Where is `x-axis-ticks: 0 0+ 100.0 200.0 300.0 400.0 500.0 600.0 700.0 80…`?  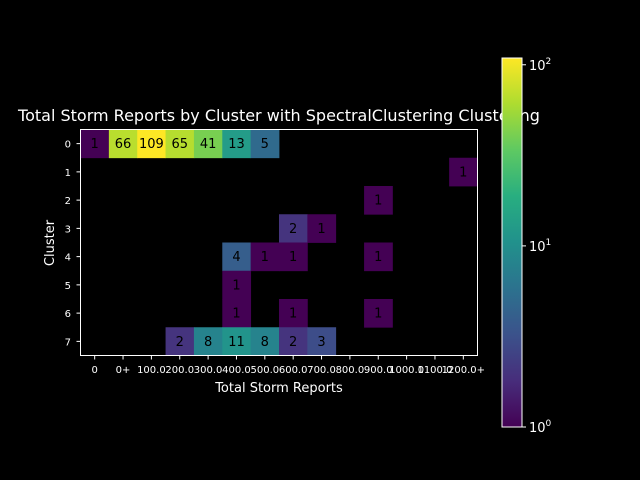 x-axis-ticks: 0 0+ 100.0 200.0 300.0 400.0 500.0 600.0 700.0 80… is located at coordinates (288, 365).